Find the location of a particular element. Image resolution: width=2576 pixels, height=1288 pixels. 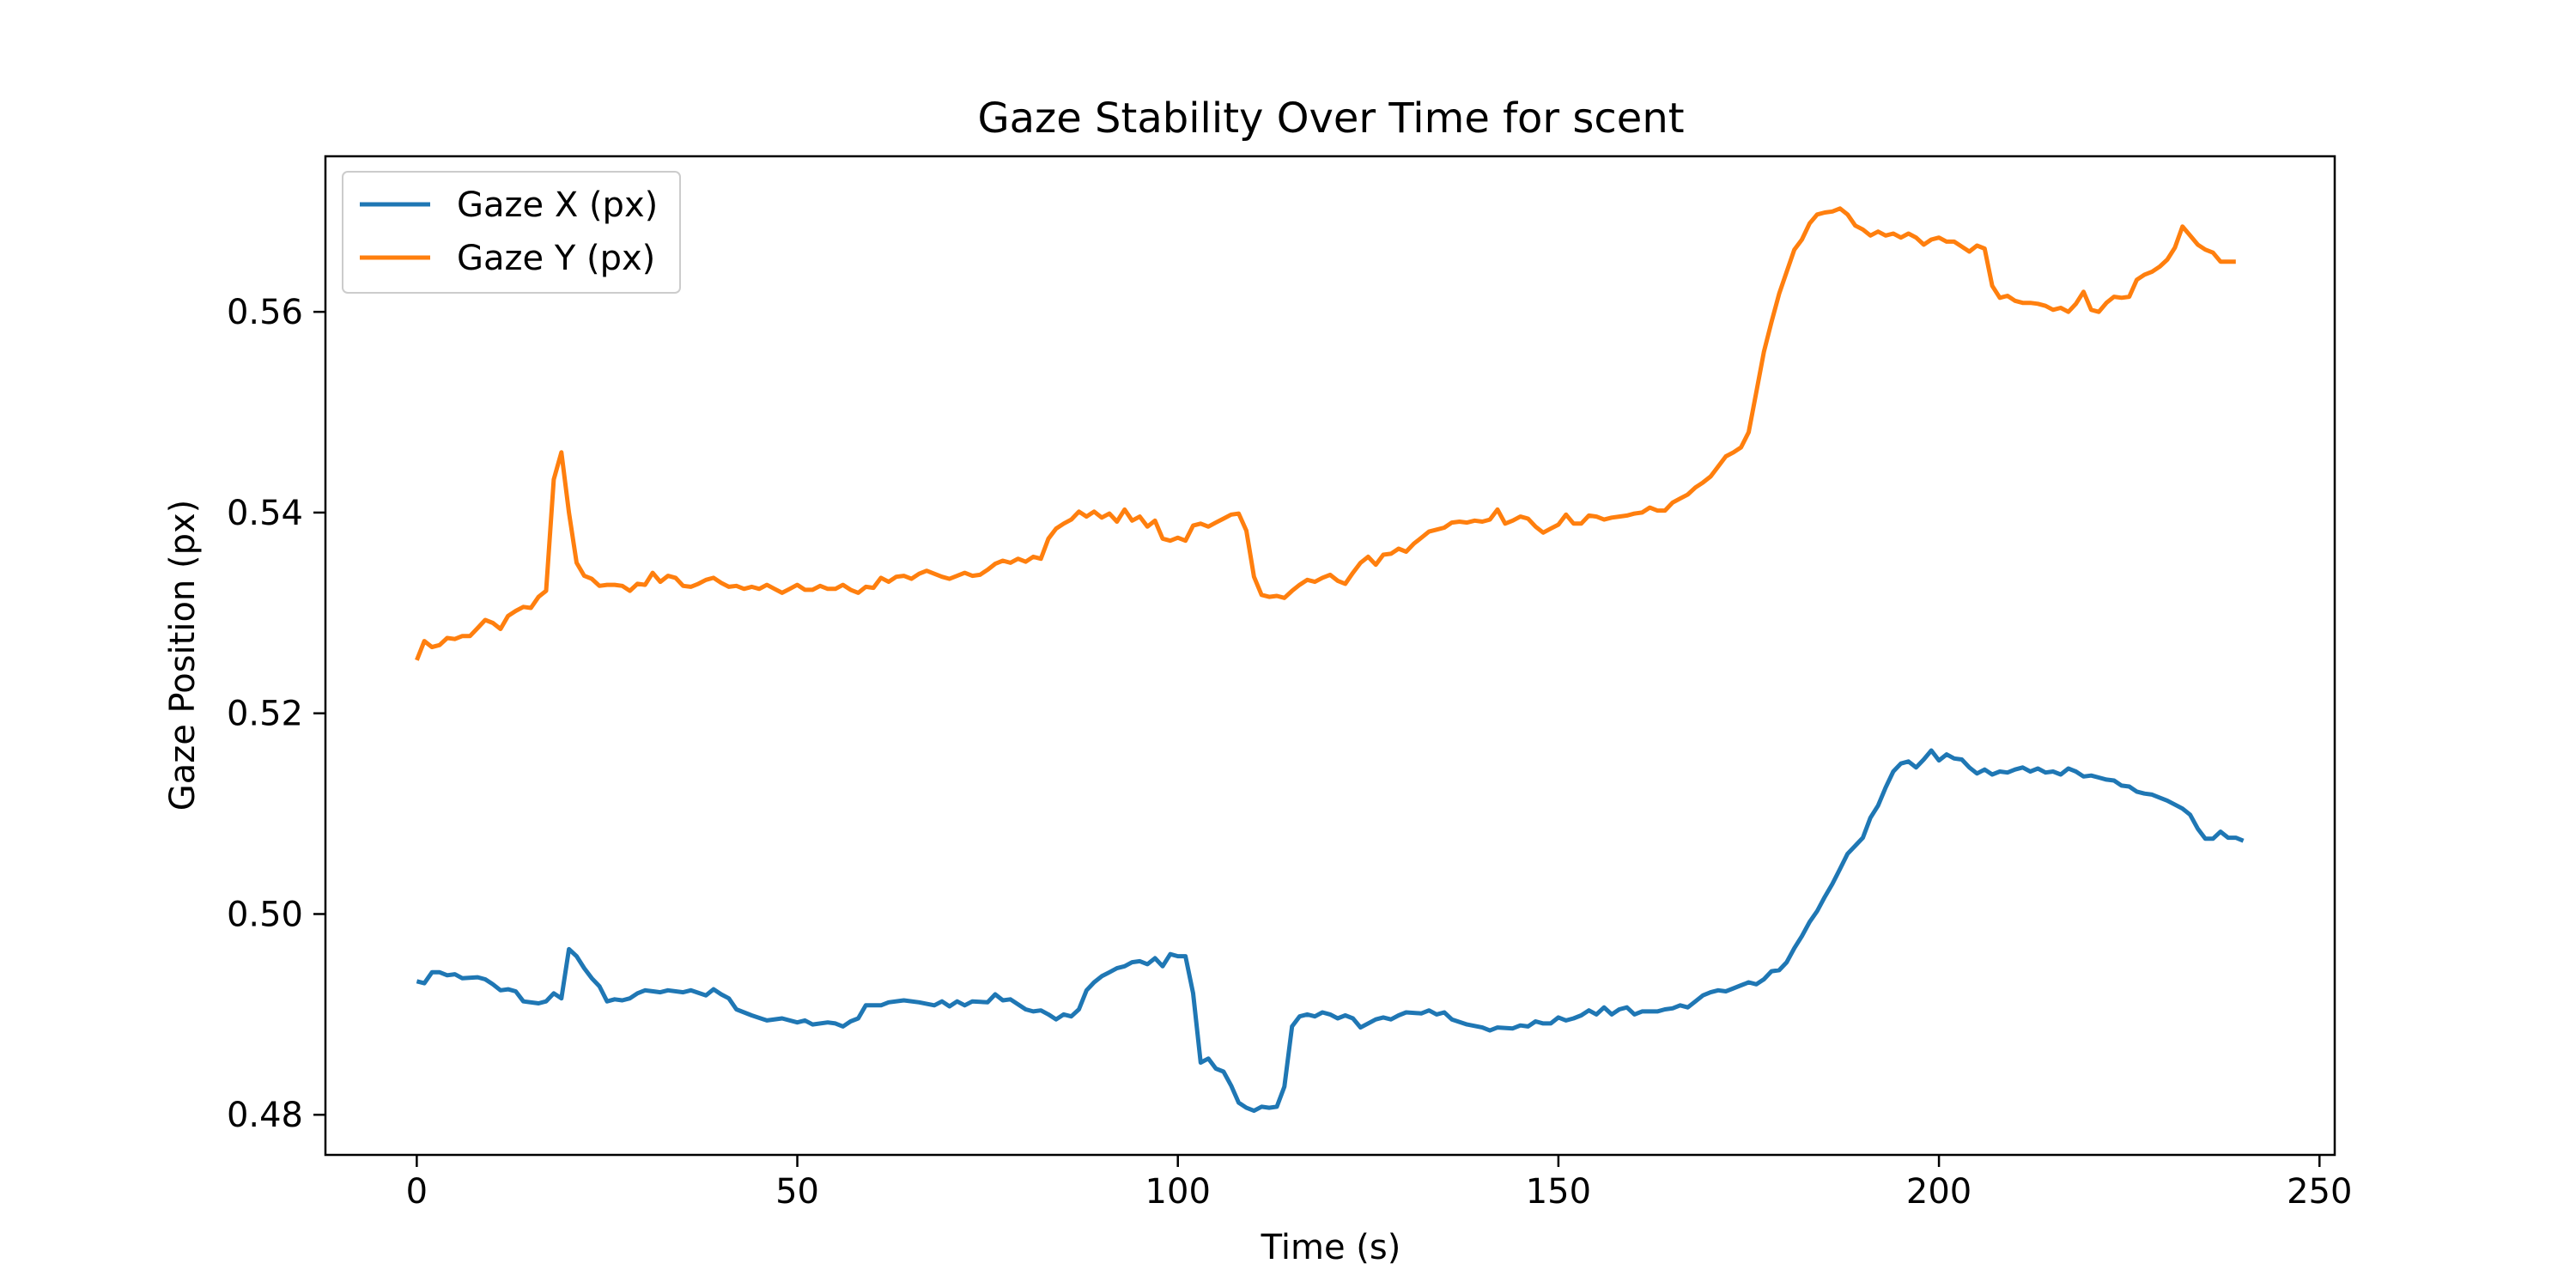

y-tick-label: 0.54 is located at coordinates (265, 513).